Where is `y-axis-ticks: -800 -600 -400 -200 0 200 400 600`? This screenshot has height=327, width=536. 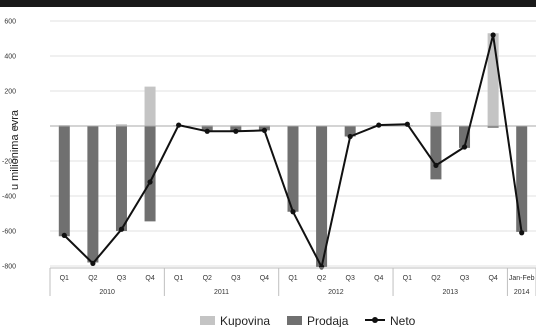
y-axis-ticks: -800 -600 -400 -200 0 200 400 600 is located at coordinates (9, 145).